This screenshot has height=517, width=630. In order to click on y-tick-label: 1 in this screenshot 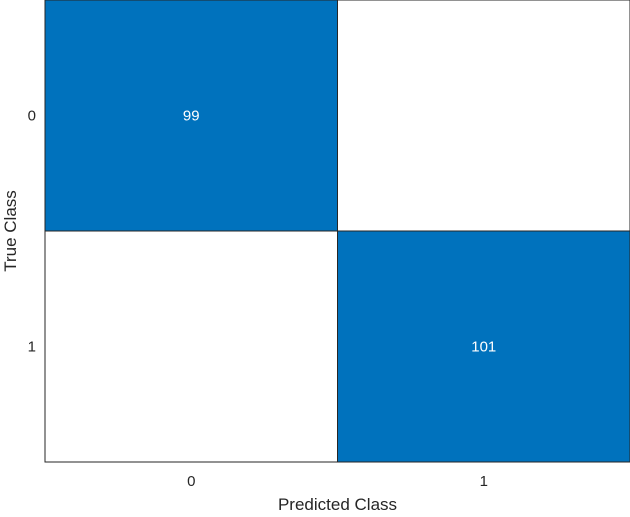, I will do `click(32, 347)`.